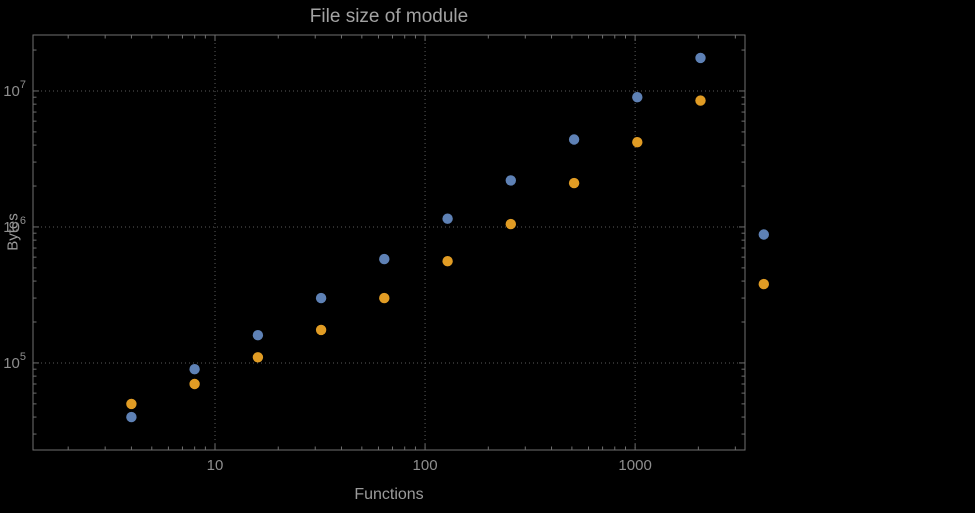 The height and width of the screenshot is (513, 975). Describe the element at coordinates (14, 89) in the screenshot. I see `y-tick-label: 10⁷` at that location.